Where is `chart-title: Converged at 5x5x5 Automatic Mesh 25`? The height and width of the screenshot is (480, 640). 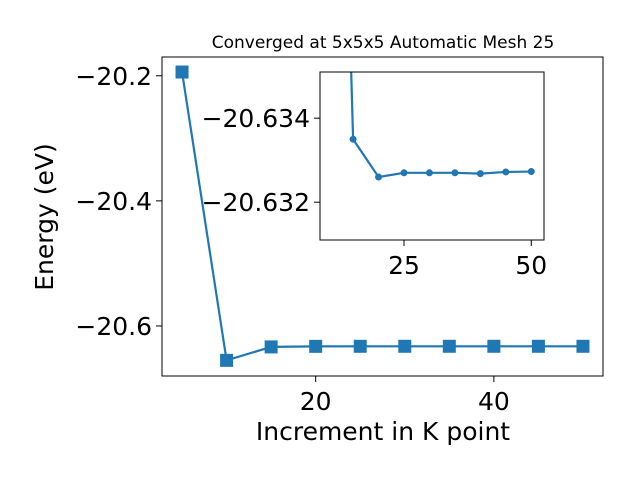 chart-title: Converged at 5x5x5 Automatic Mesh 25 is located at coordinates (383, 43).